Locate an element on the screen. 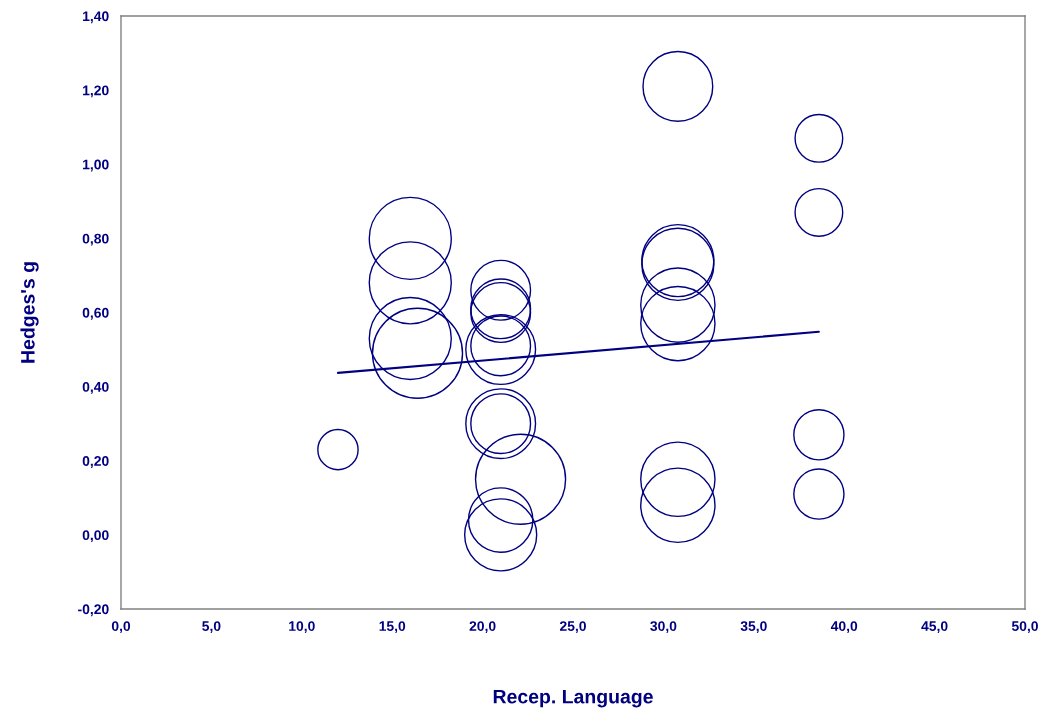  x-tick-label: 20,0 is located at coordinates (482, 627).